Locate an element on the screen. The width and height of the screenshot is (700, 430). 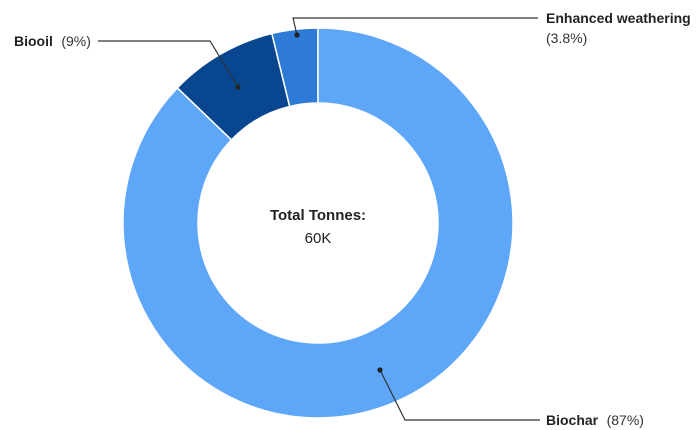
center-title: Total Tonnes: is located at coordinates (318, 215).